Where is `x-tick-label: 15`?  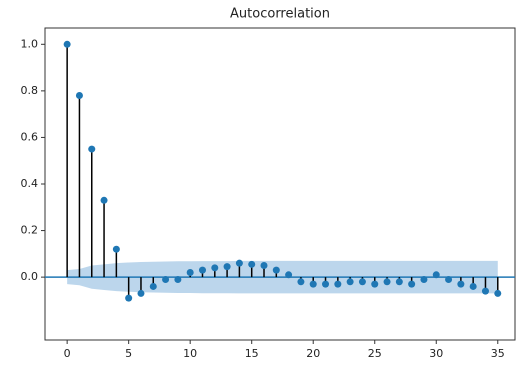
x-tick-label: 15 is located at coordinates (252, 353).